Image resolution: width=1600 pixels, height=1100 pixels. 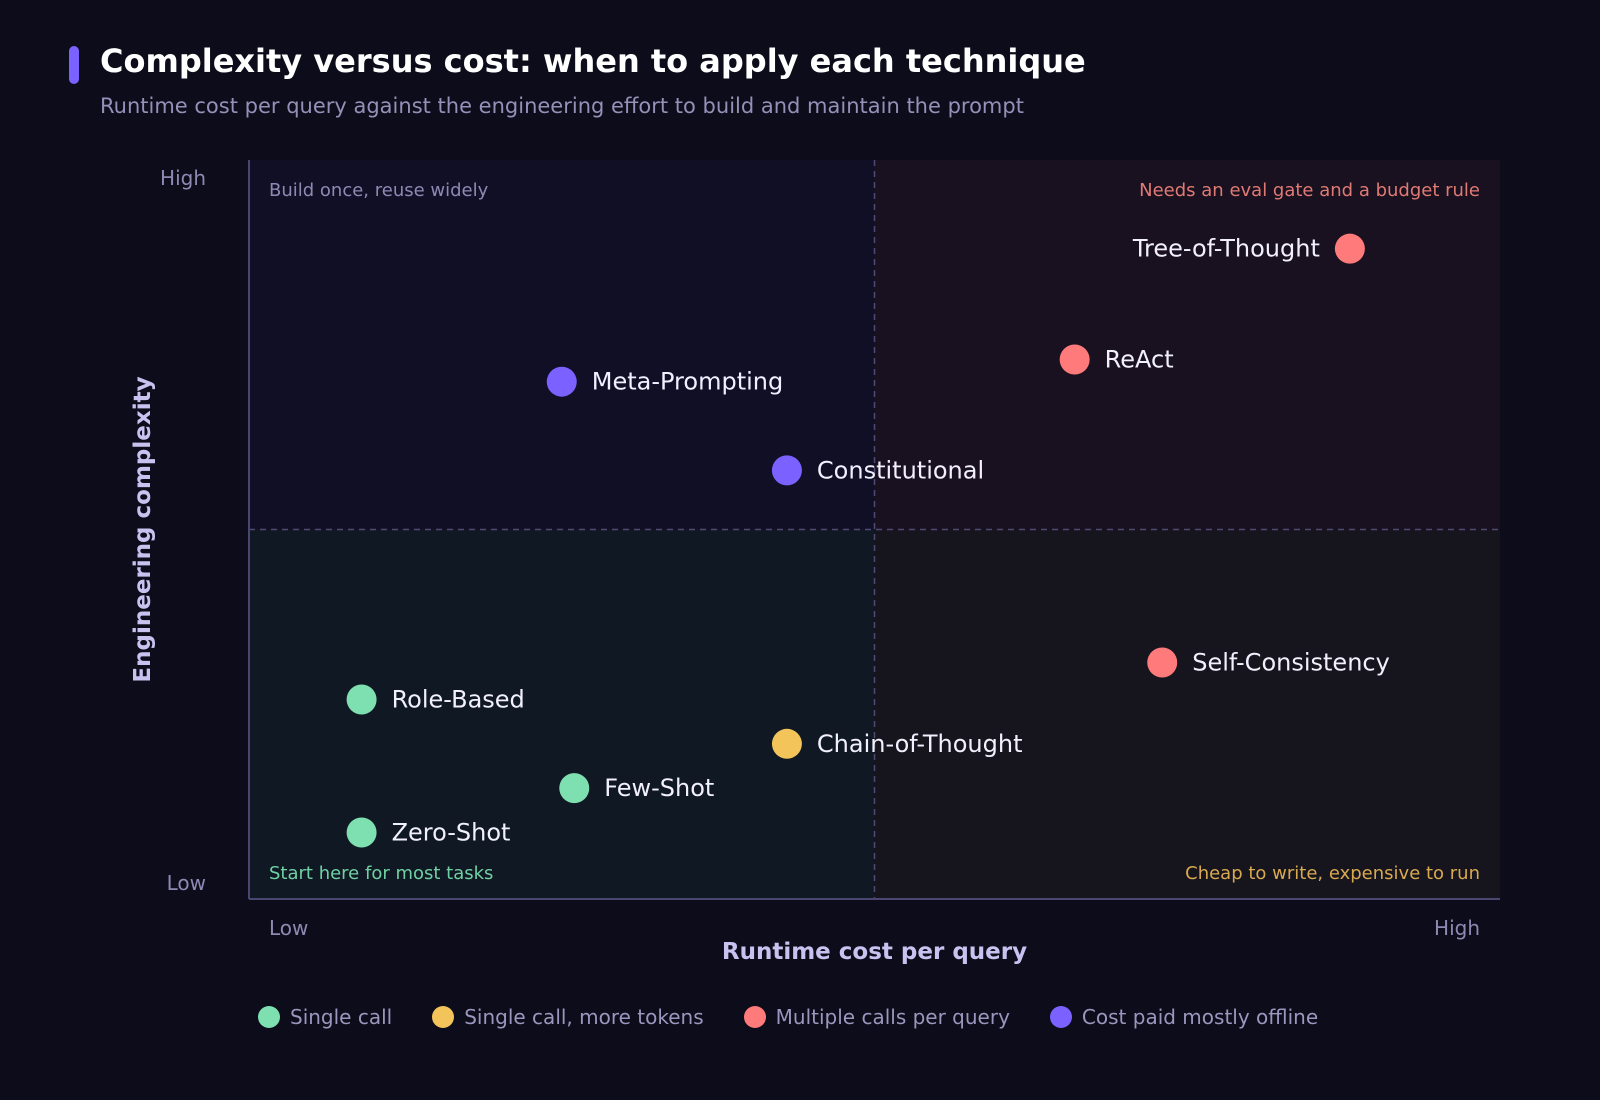 I want to click on legend-label-single: Single call, so click(x=341, y=1017).